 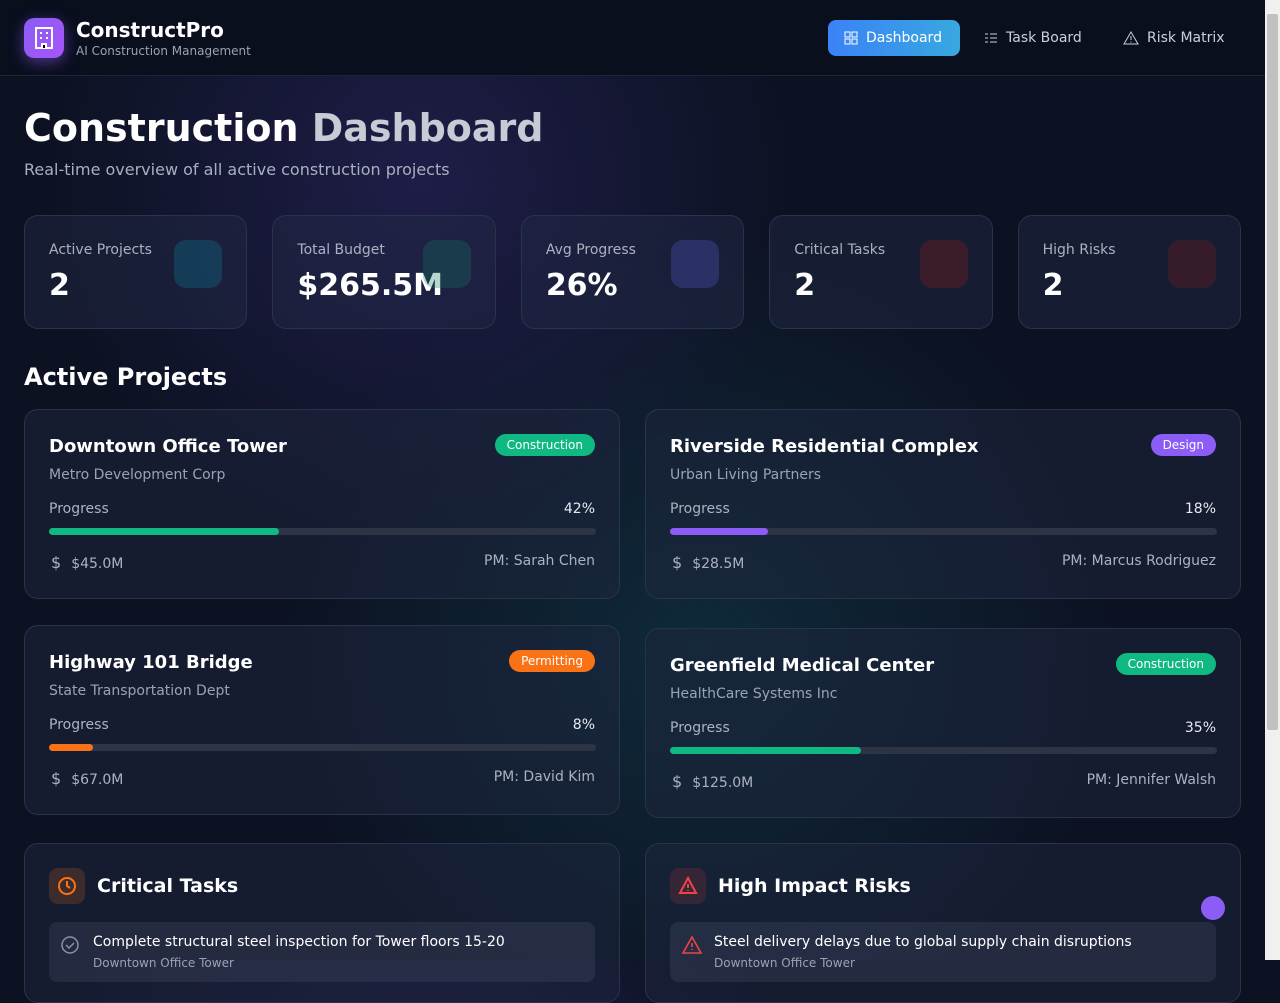 I want to click on stat-card: Critical Tasks 2, so click(x=881, y=272).